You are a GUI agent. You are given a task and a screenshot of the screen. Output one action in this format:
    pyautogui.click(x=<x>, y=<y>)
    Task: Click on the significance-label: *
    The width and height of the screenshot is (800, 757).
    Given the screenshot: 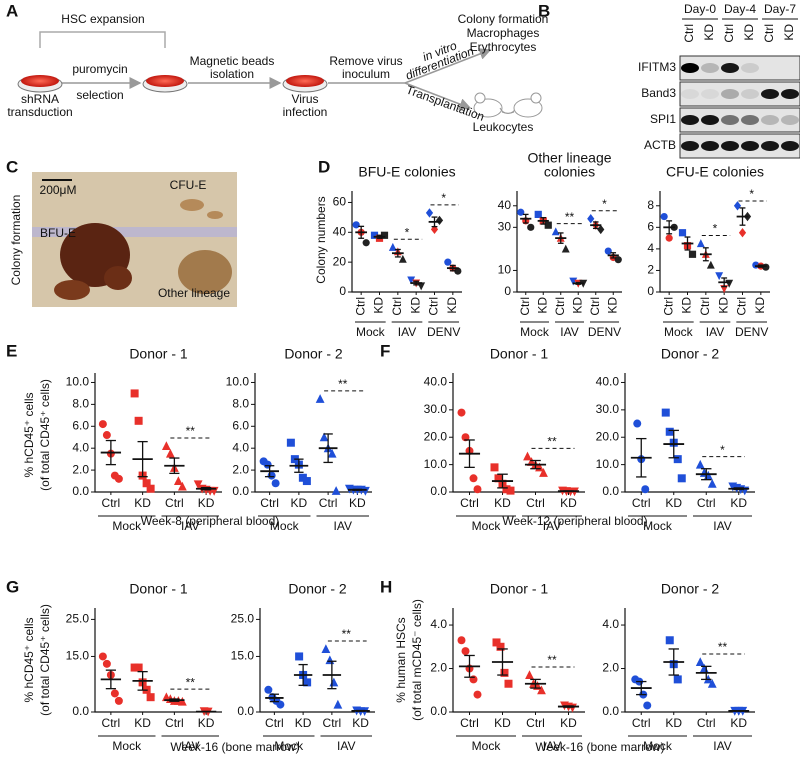 What is the action you would take?
    pyautogui.click(x=604, y=204)
    